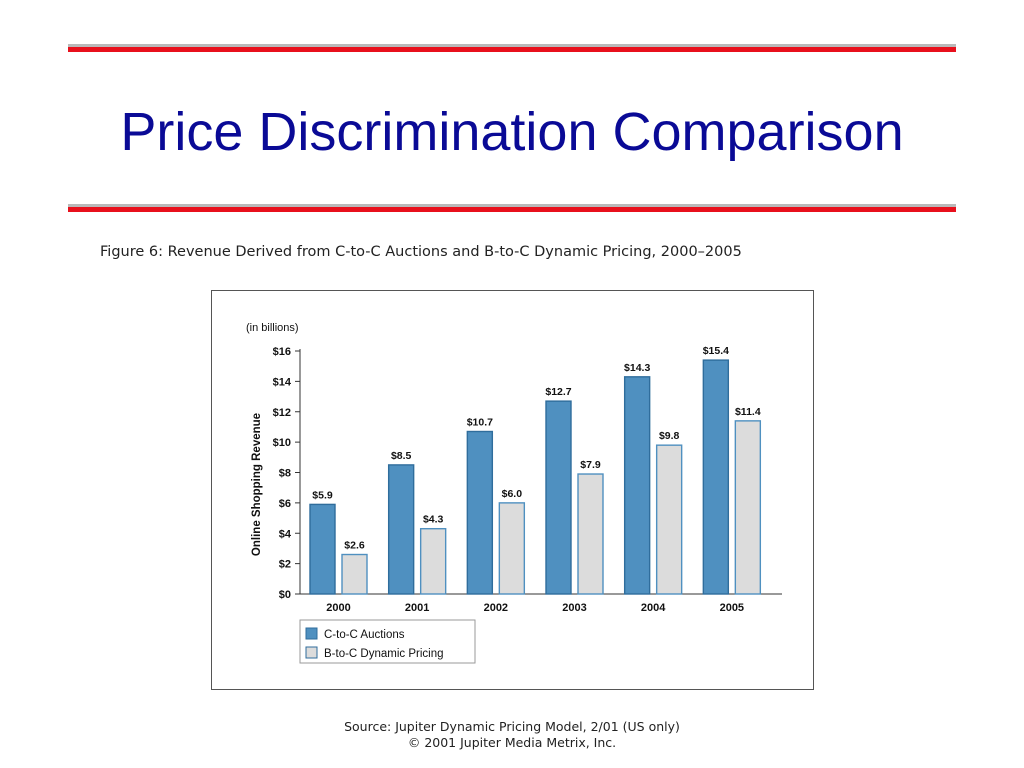 The width and height of the screenshot is (1024, 768). Describe the element at coordinates (401, 529) in the screenshot. I see `bar-c-to-c-2001` at that location.